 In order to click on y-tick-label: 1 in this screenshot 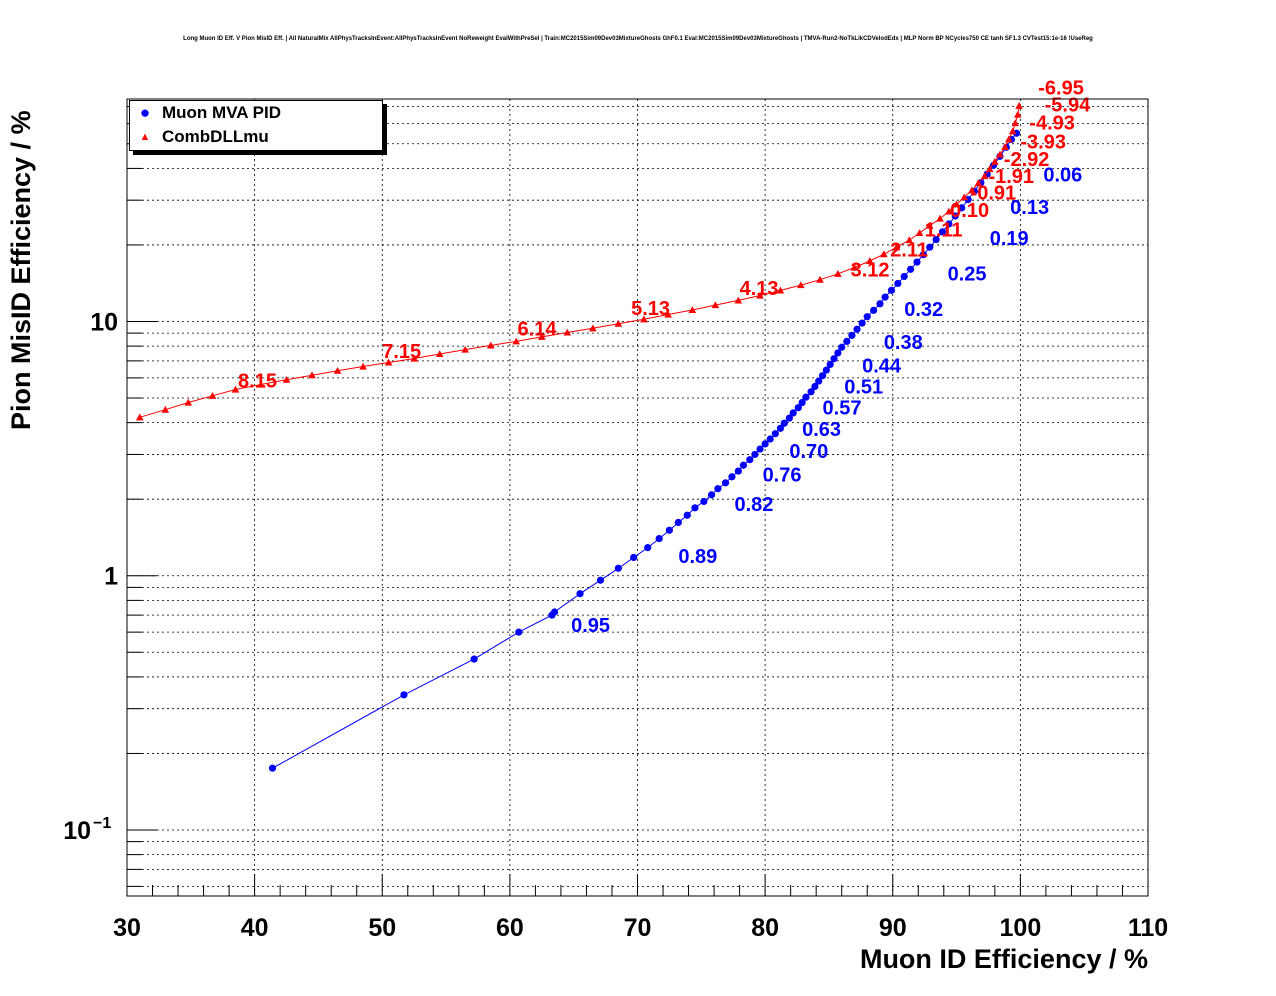, I will do `click(111, 577)`.